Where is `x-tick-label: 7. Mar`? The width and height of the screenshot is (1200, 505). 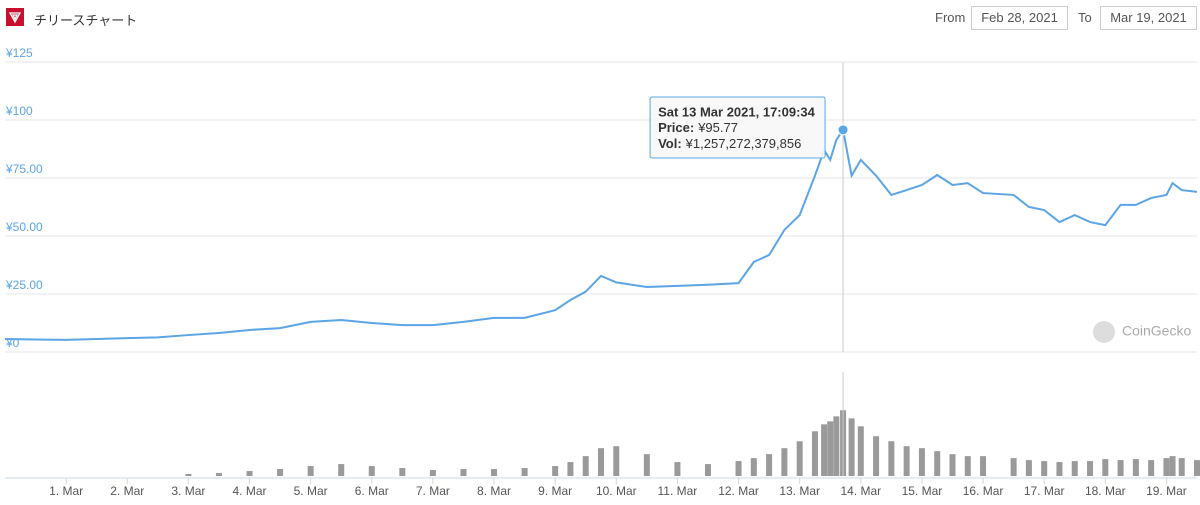
x-tick-label: 7. Mar is located at coordinates (433, 491).